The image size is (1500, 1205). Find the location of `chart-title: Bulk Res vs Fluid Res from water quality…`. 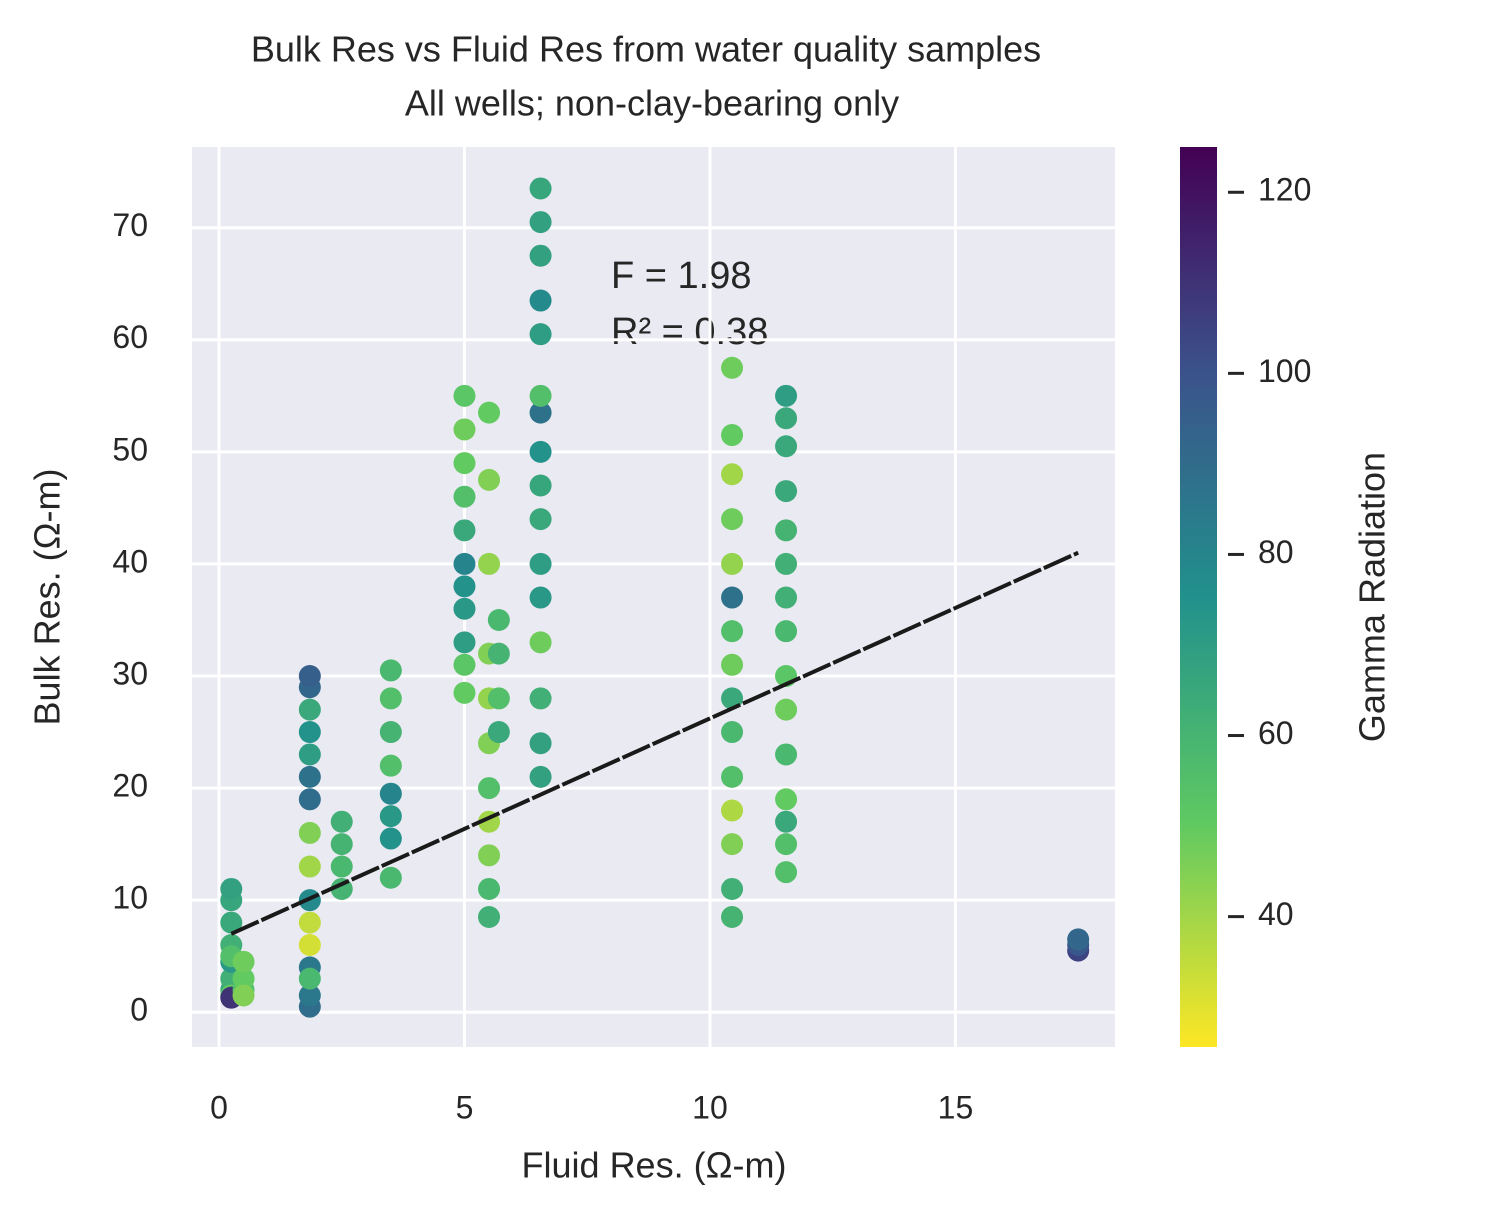

chart-title: Bulk Res vs Fluid Res from water quality… is located at coordinates (646, 49).